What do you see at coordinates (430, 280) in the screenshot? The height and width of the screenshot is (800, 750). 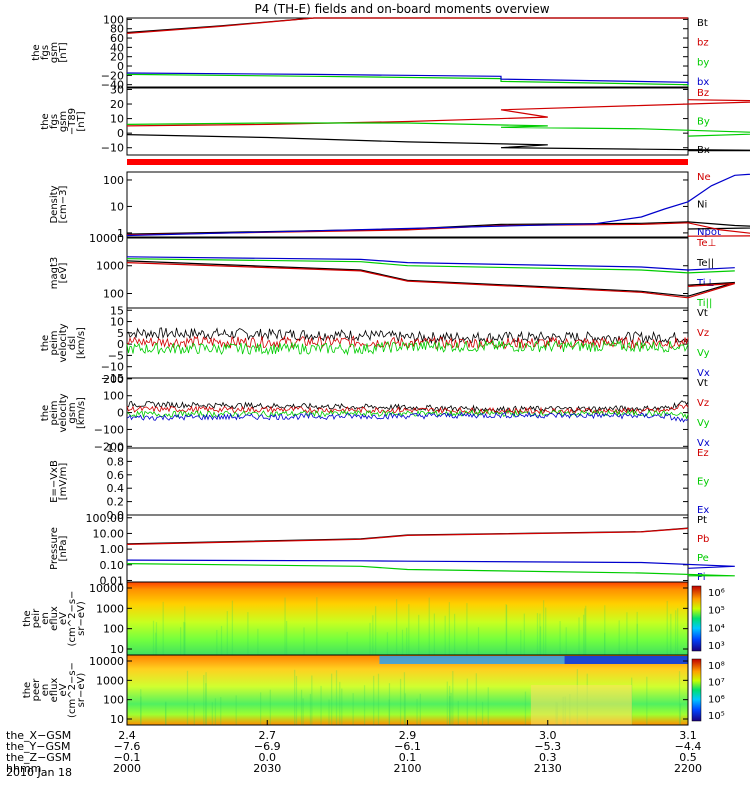 I see `series-te` at bounding box center [430, 280].